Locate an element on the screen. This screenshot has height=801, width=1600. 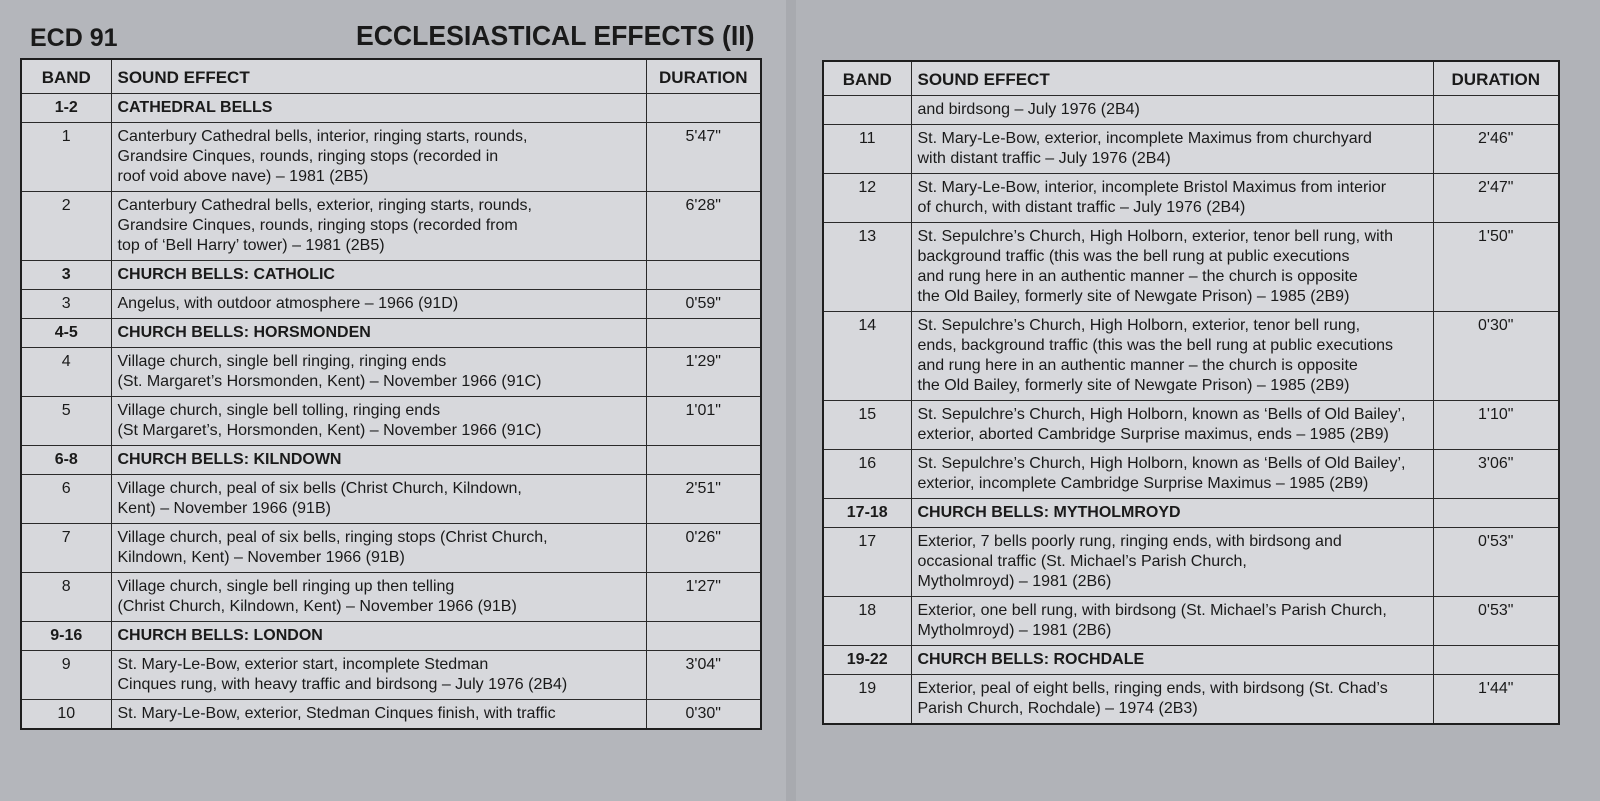
section-heading: CHURCH BELLS: KILNDOWN is located at coordinates (378, 460).